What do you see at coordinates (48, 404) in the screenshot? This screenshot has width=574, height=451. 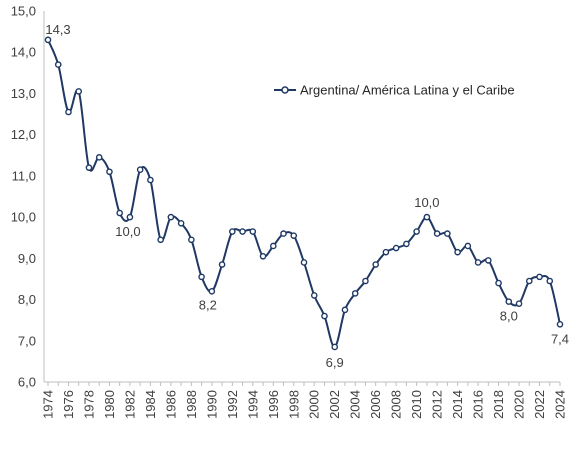 I see `x-tick-label: 1974` at bounding box center [48, 404].